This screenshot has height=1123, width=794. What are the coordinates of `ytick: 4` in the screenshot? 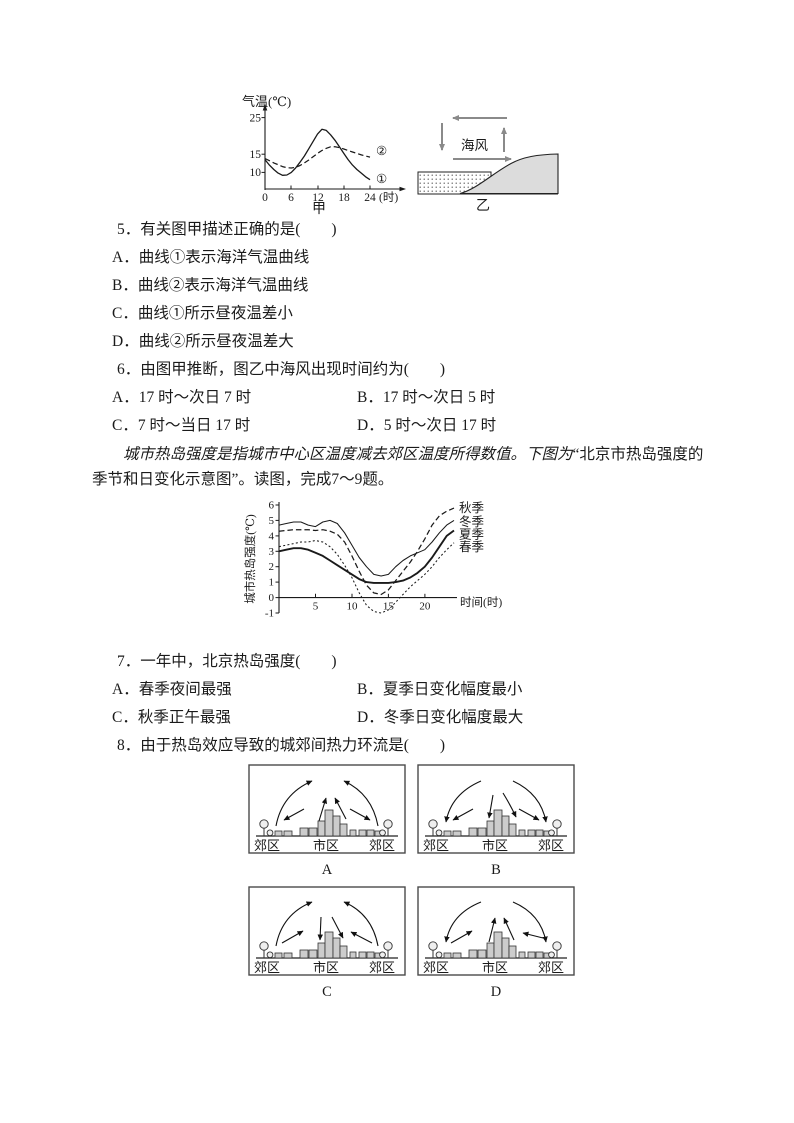 It's located at (272, 536).